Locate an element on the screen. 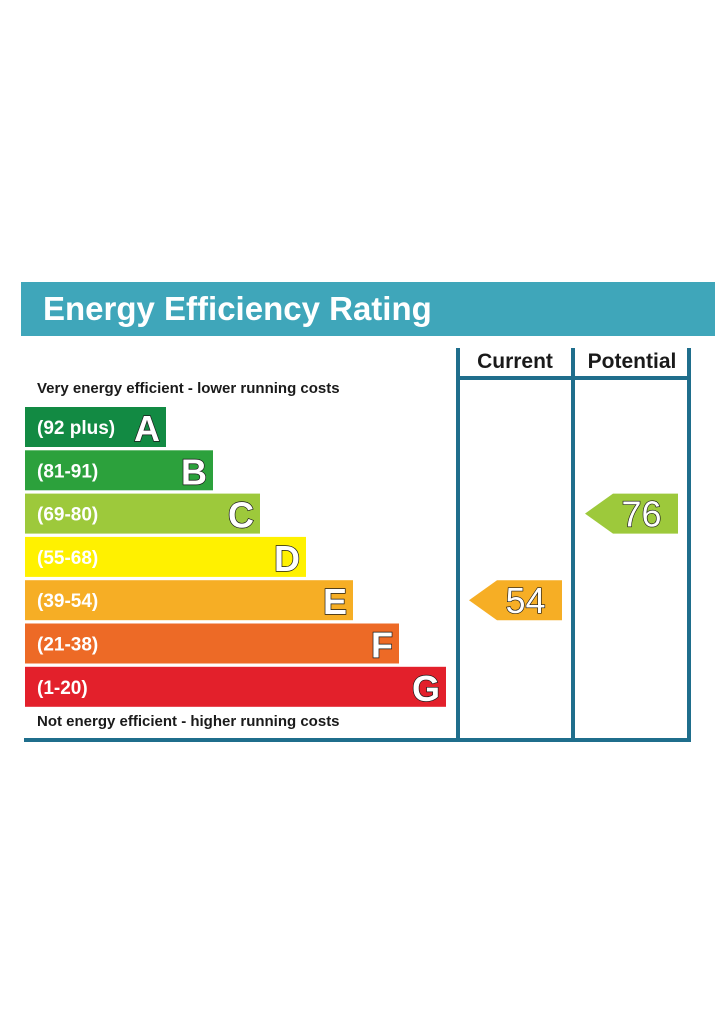 This screenshot has height=1033, width=715. potential-rating-arrow: 76 is located at coordinates (631, 514).